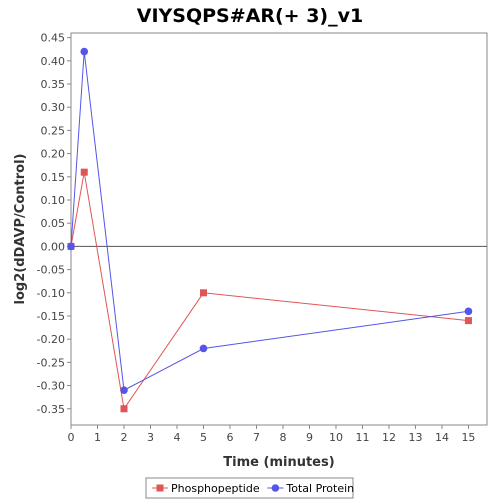  Describe the element at coordinates (176, 437) in the screenshot. I see `x-tick-label: 4` at that location.